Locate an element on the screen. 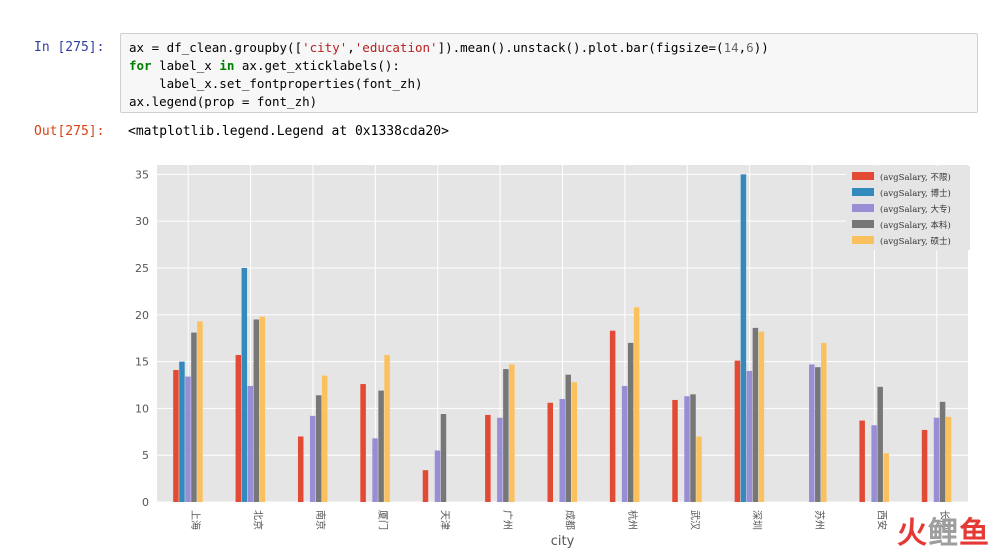 The image size is (1000, 558). watermark-char: 鲤 is located at coordinates (943, 533).